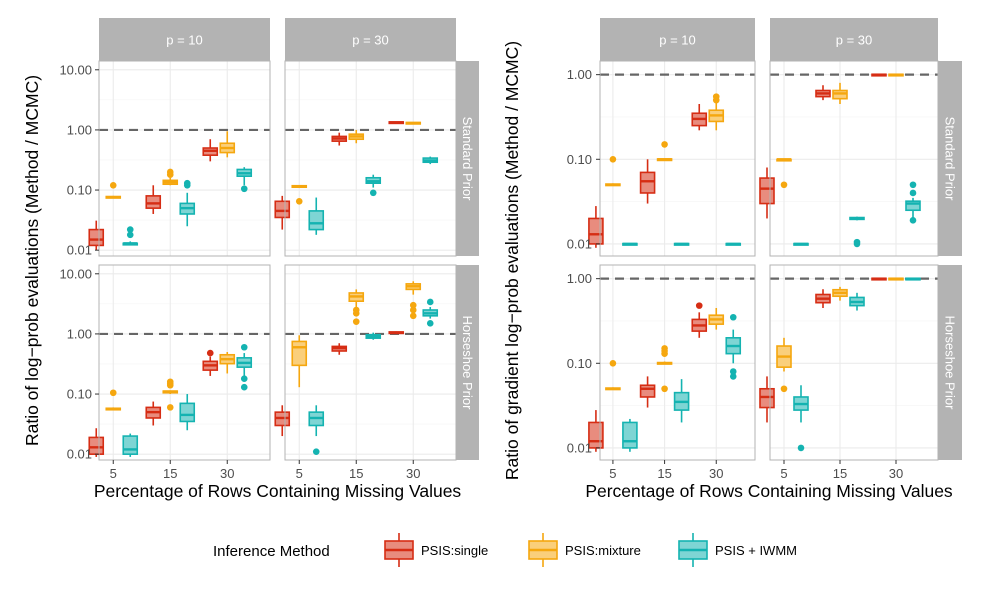 This screenshot has height=592, width=996. Describe the element at coordinates (756, 550) in the screenshot. I see `legend-item-label: PSIS + IWMM` at that location.